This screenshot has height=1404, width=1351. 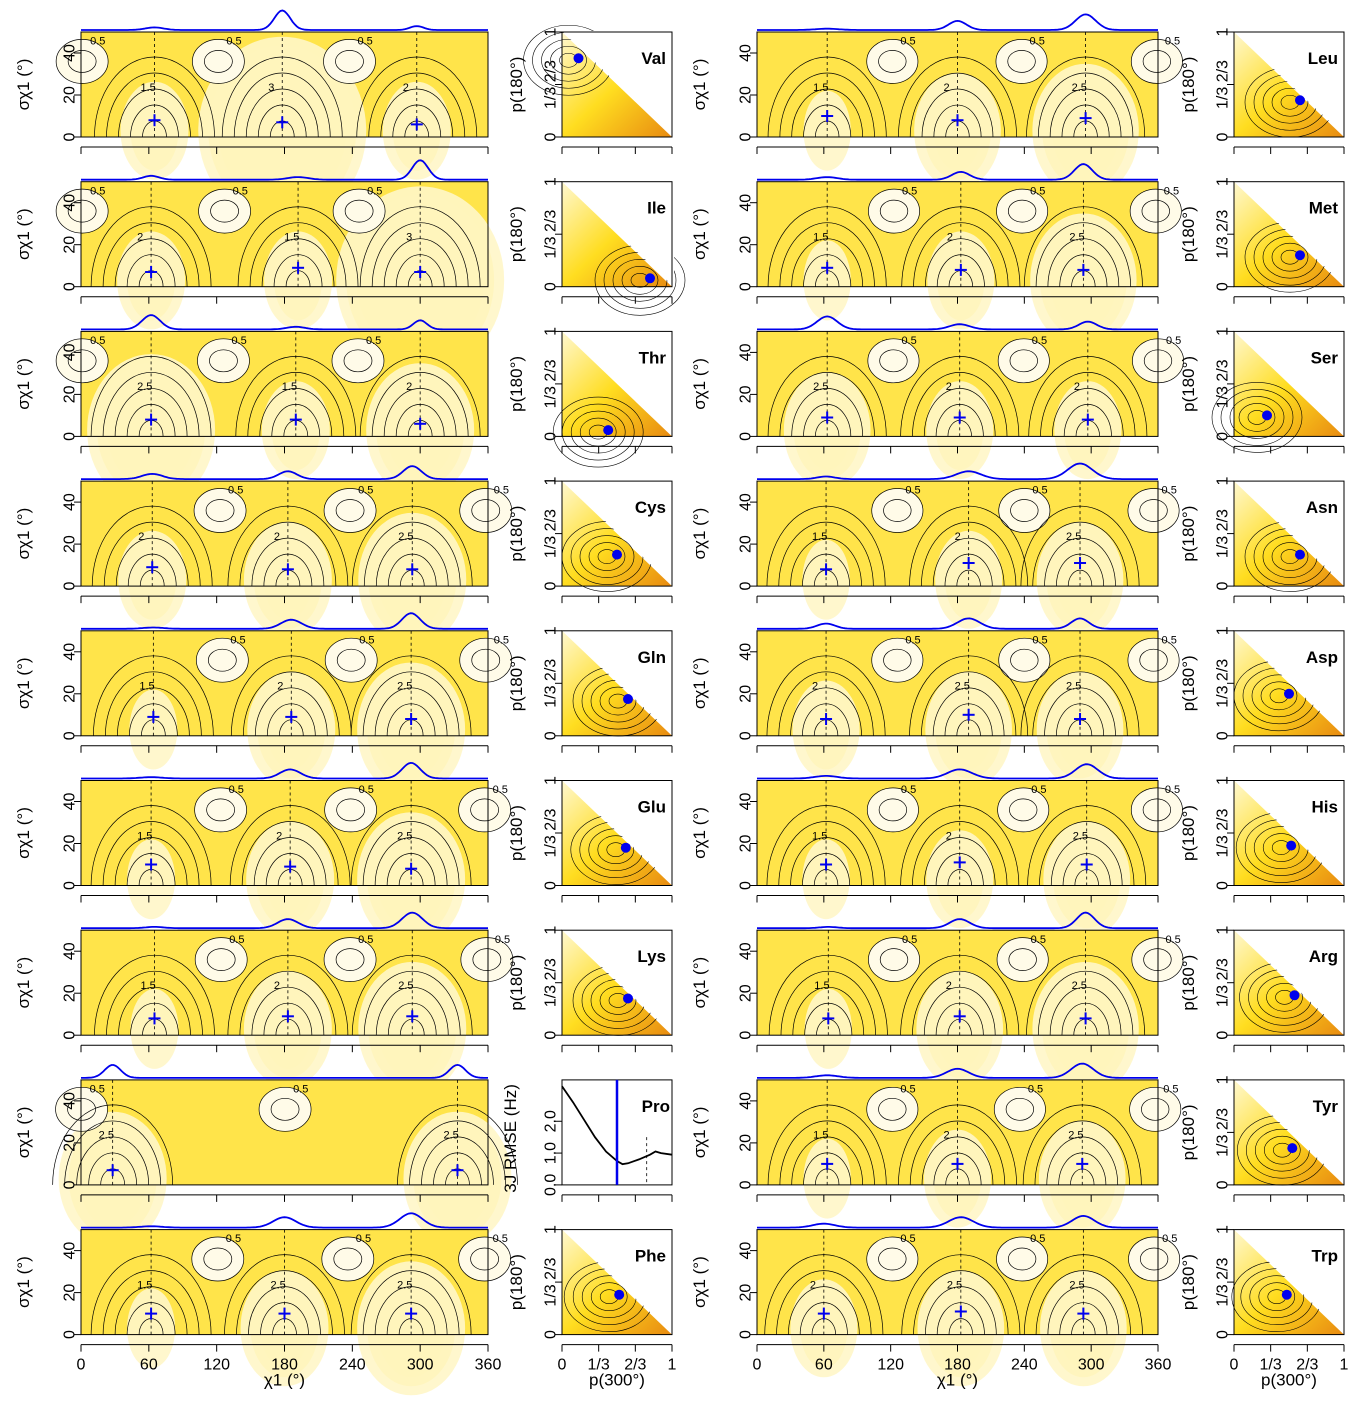 What do you see at coordinates (551, 1121) in the screenshot?
I see `y-tick-label: 2.0` at bounding box center [551, 1121].